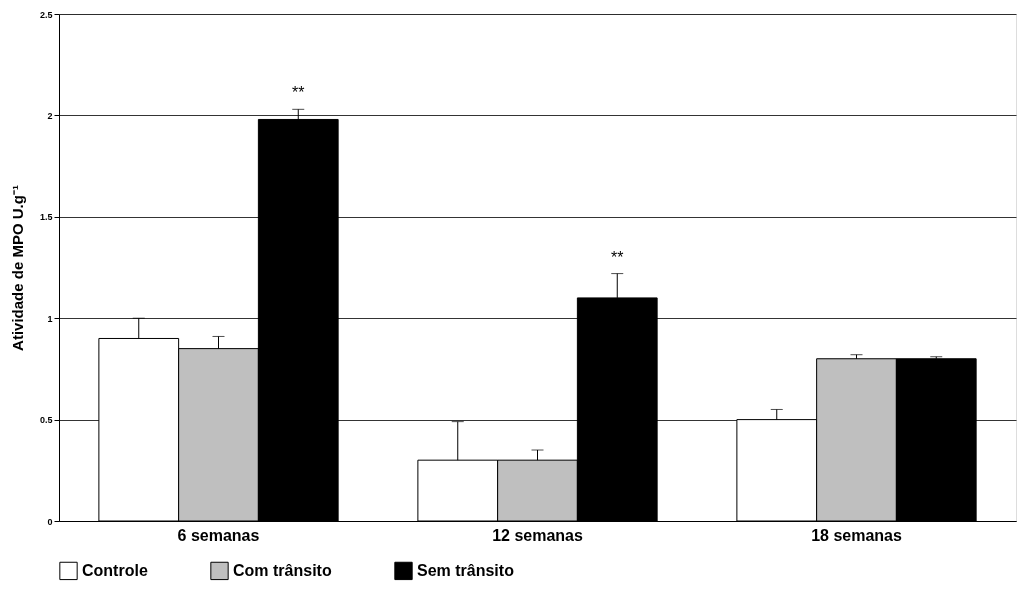 The width and height of the screenshot is (1026, 592). I want to click on y-tick-label: 0, so click(50, 521).